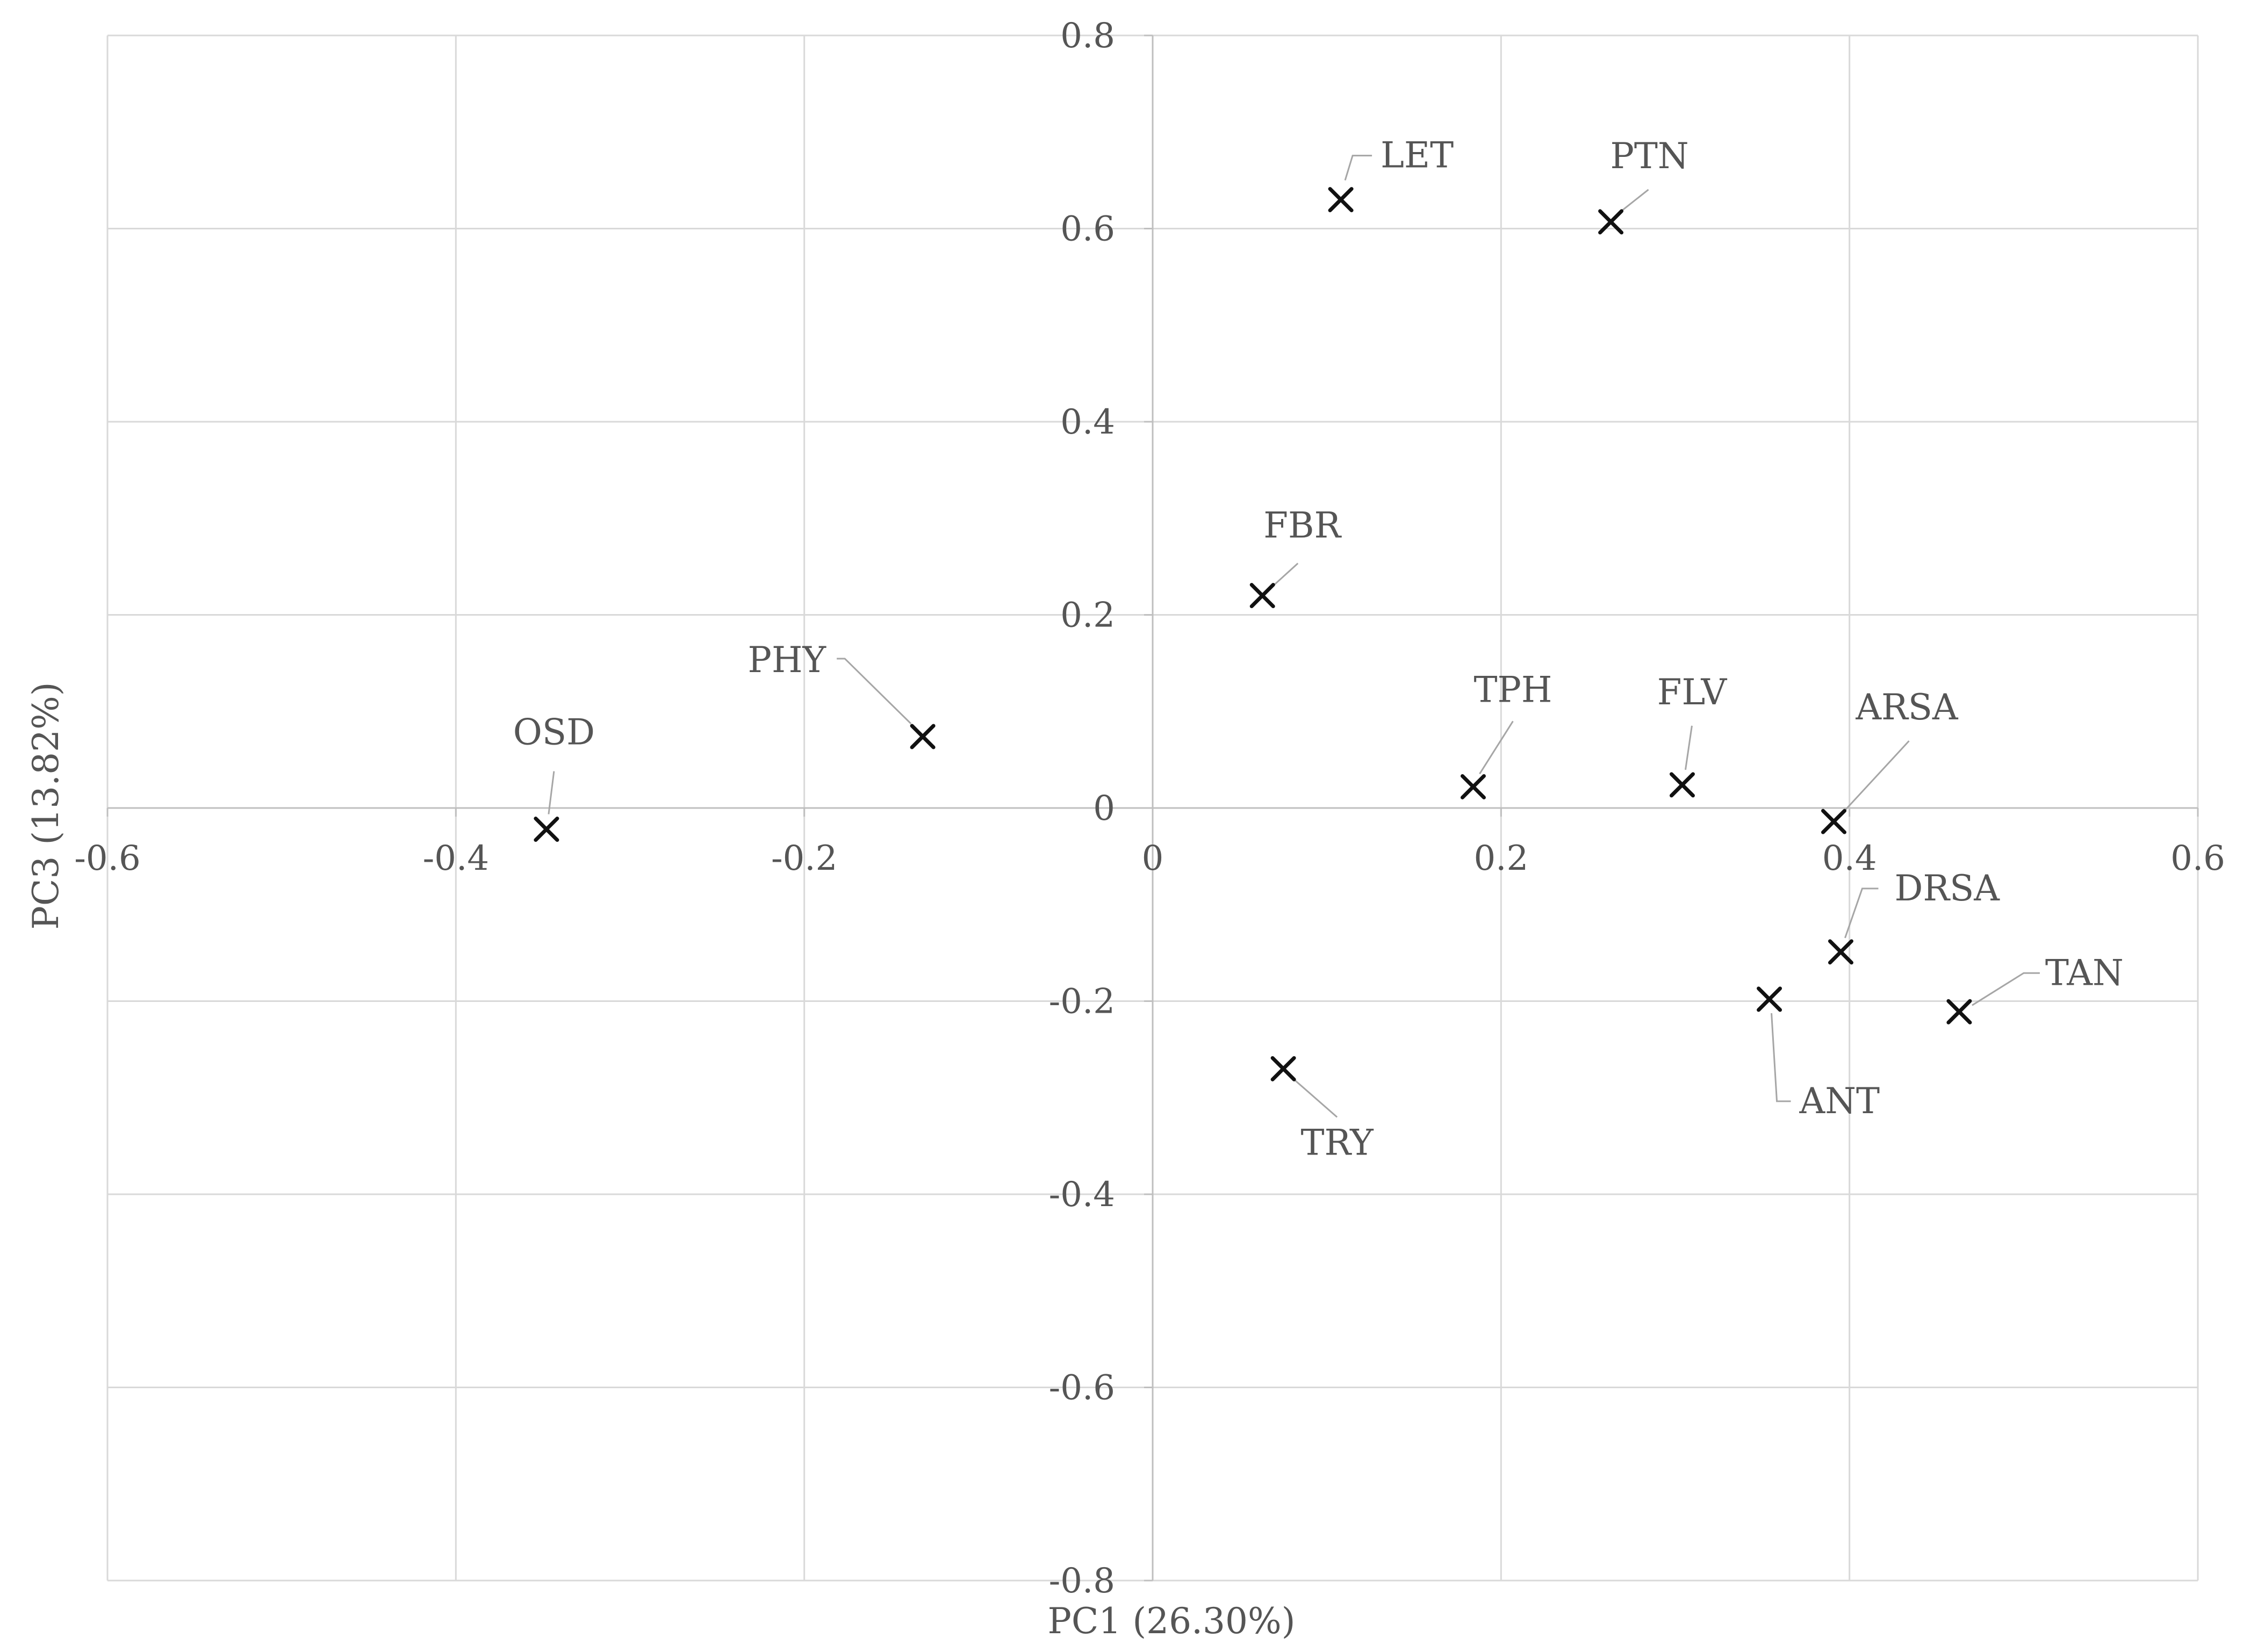 This screenshot has width=2243, height=1652. What do you see at coordinates (456, 858) in the screenshot?
I see `x-tick-label: -0.4` at bounding box center [456, 858].